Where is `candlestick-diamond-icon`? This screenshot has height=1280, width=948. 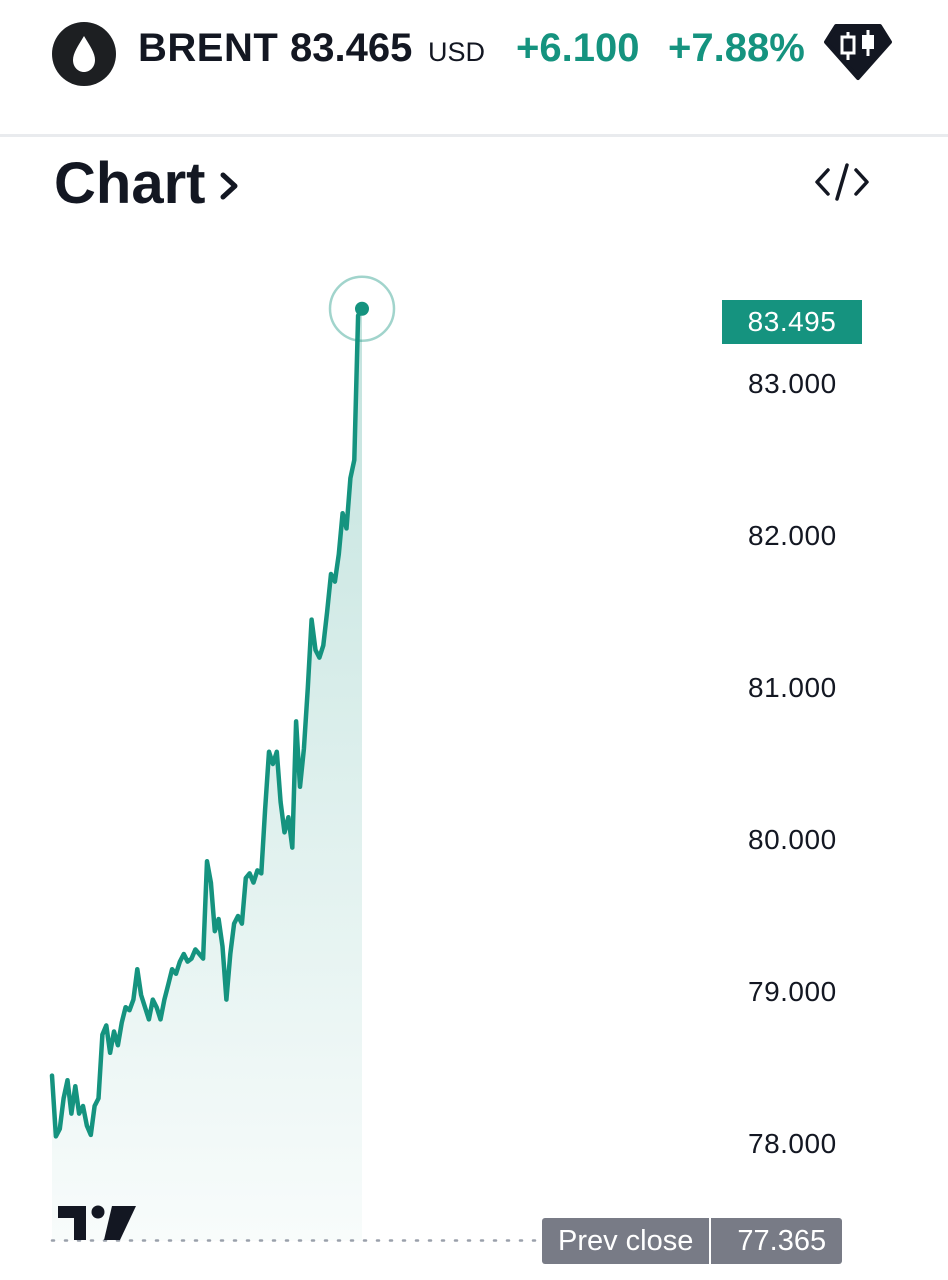 candlestick-diamond-icon is located at coordinates (858, 52).